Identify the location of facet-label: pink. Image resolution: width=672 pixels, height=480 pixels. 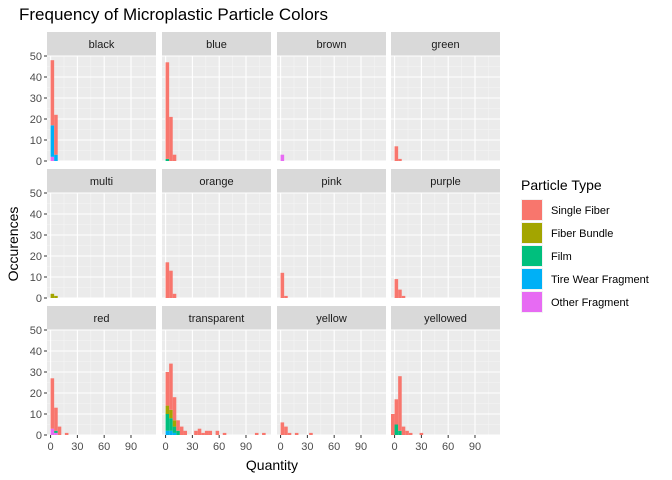
(331, 182).